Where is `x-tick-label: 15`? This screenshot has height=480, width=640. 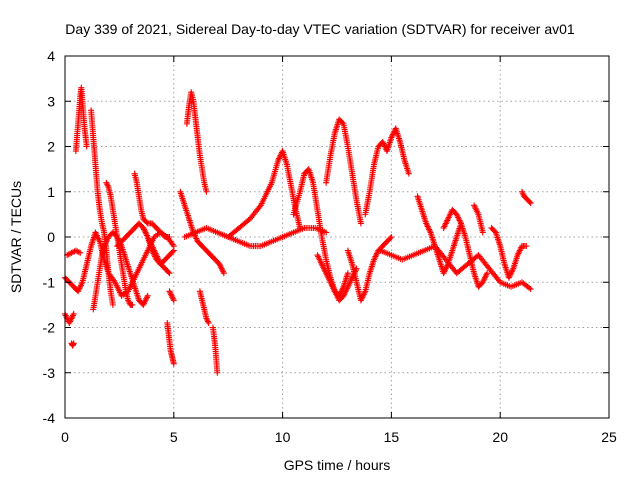 x-tick-label: 15 is located at coordinates (392, 437).